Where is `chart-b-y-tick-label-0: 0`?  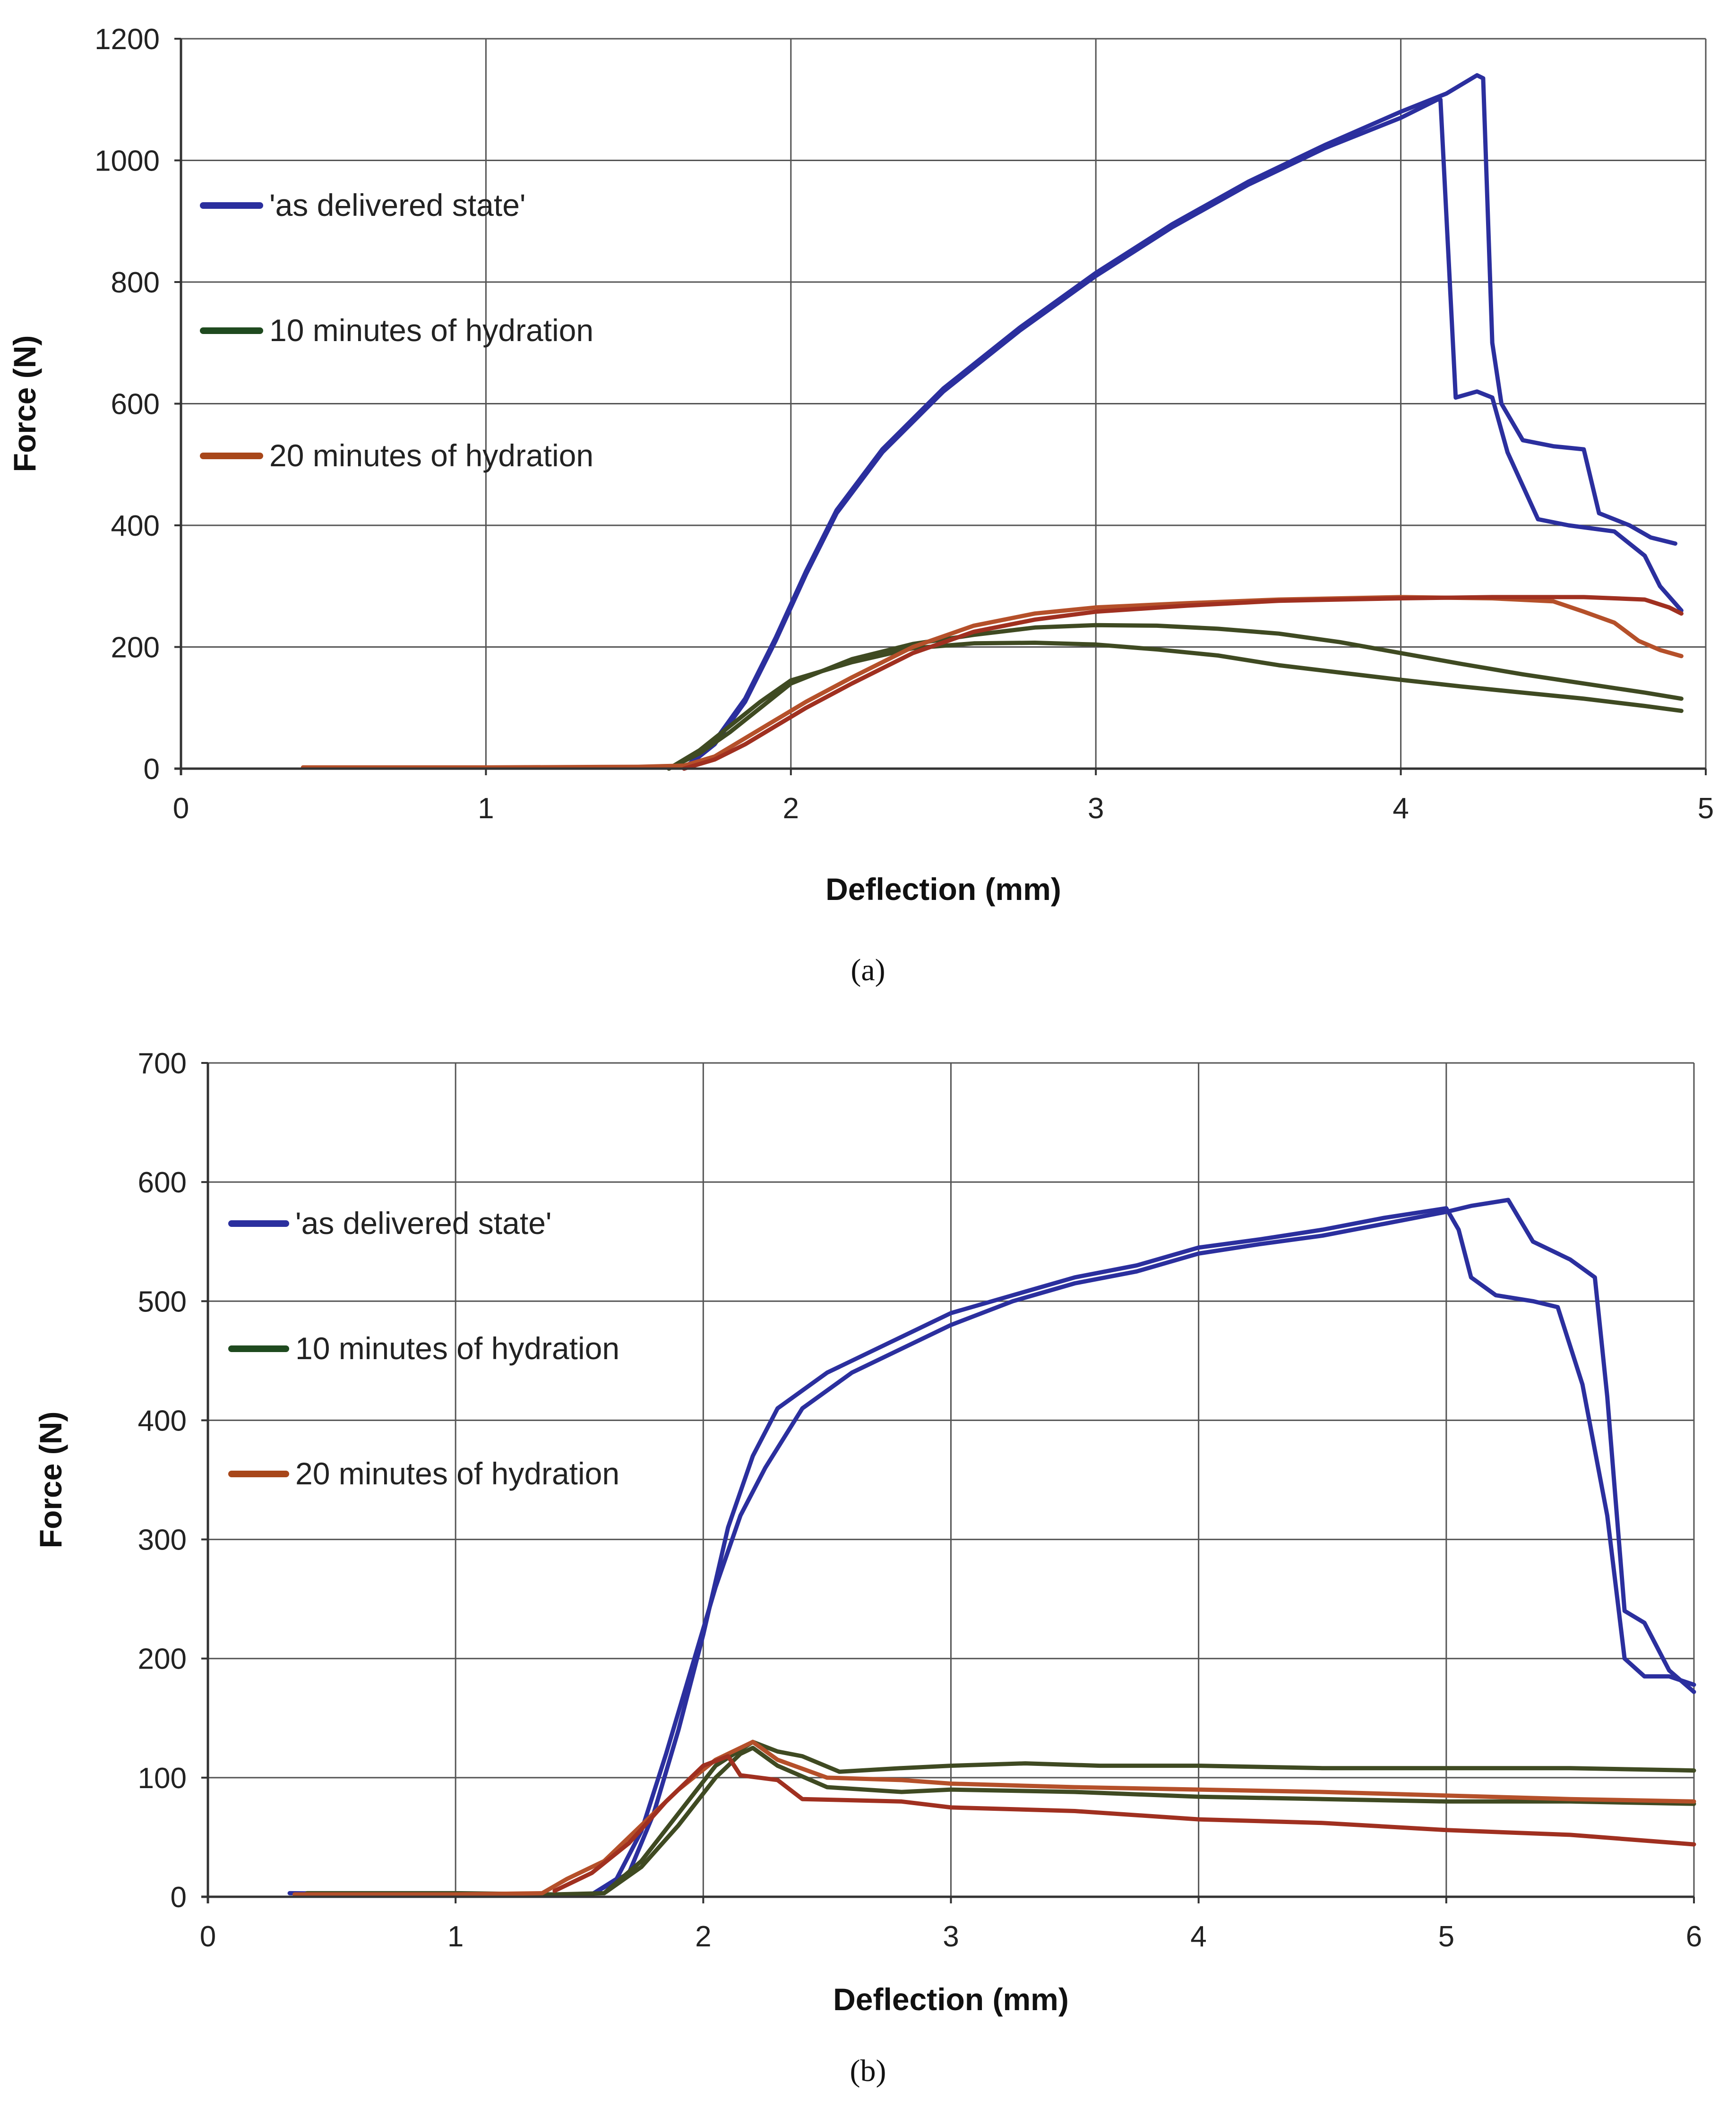
chart-b-y-tick-label-0: 0 is located at coordinates (179, 1898).